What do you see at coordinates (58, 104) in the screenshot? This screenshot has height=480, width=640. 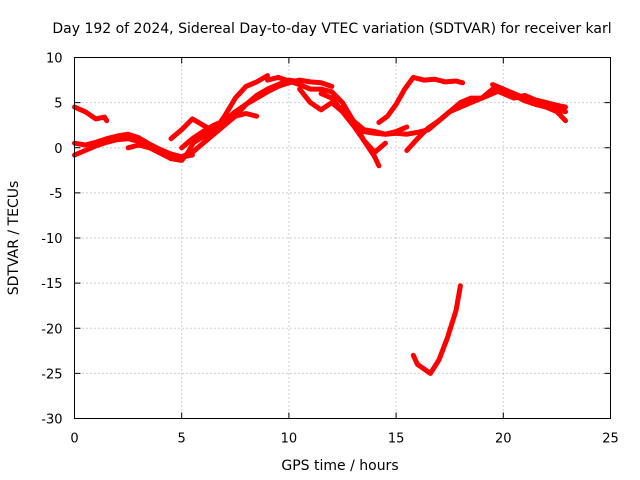 I see `y-tick-label: 5` at bounding box center [58, 104].